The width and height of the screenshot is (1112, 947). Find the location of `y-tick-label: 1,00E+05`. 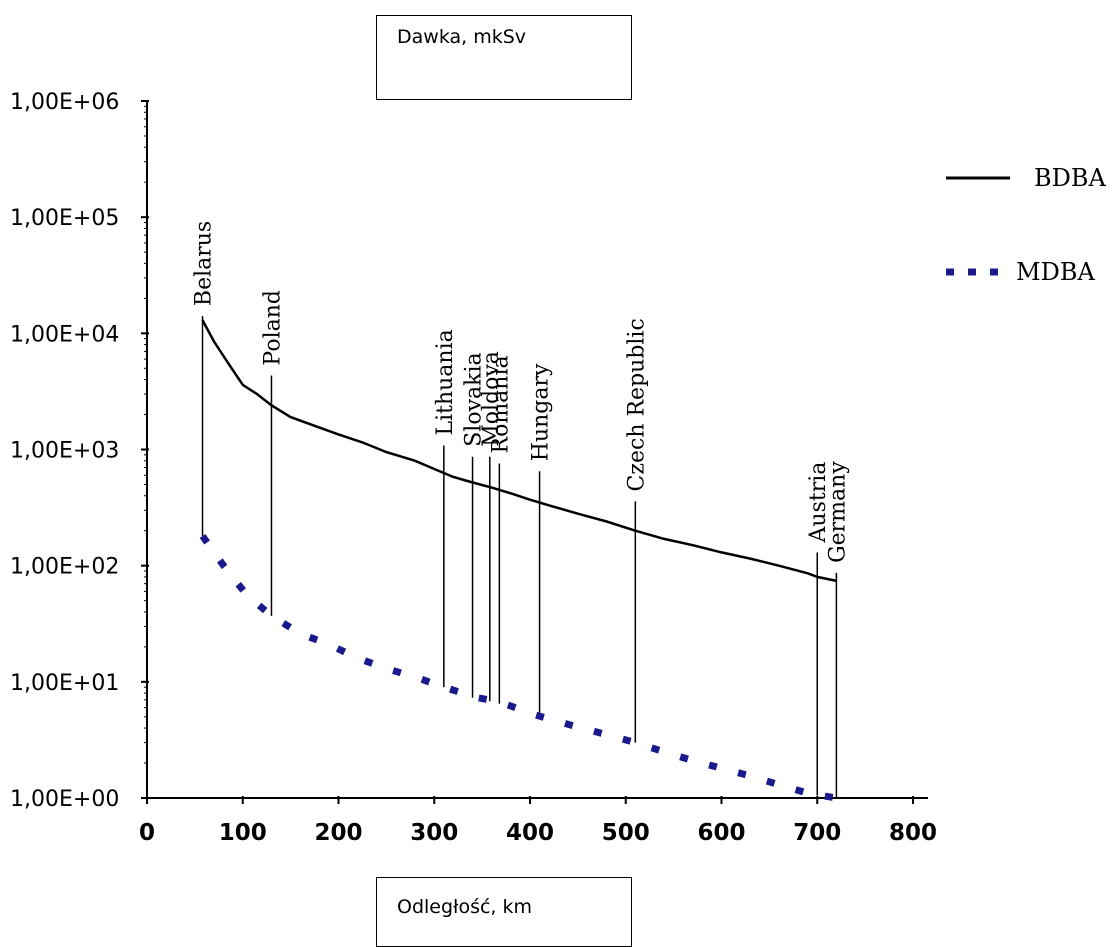

y-tick-label: 1,00E+05 is located at coordinates (64, 218).